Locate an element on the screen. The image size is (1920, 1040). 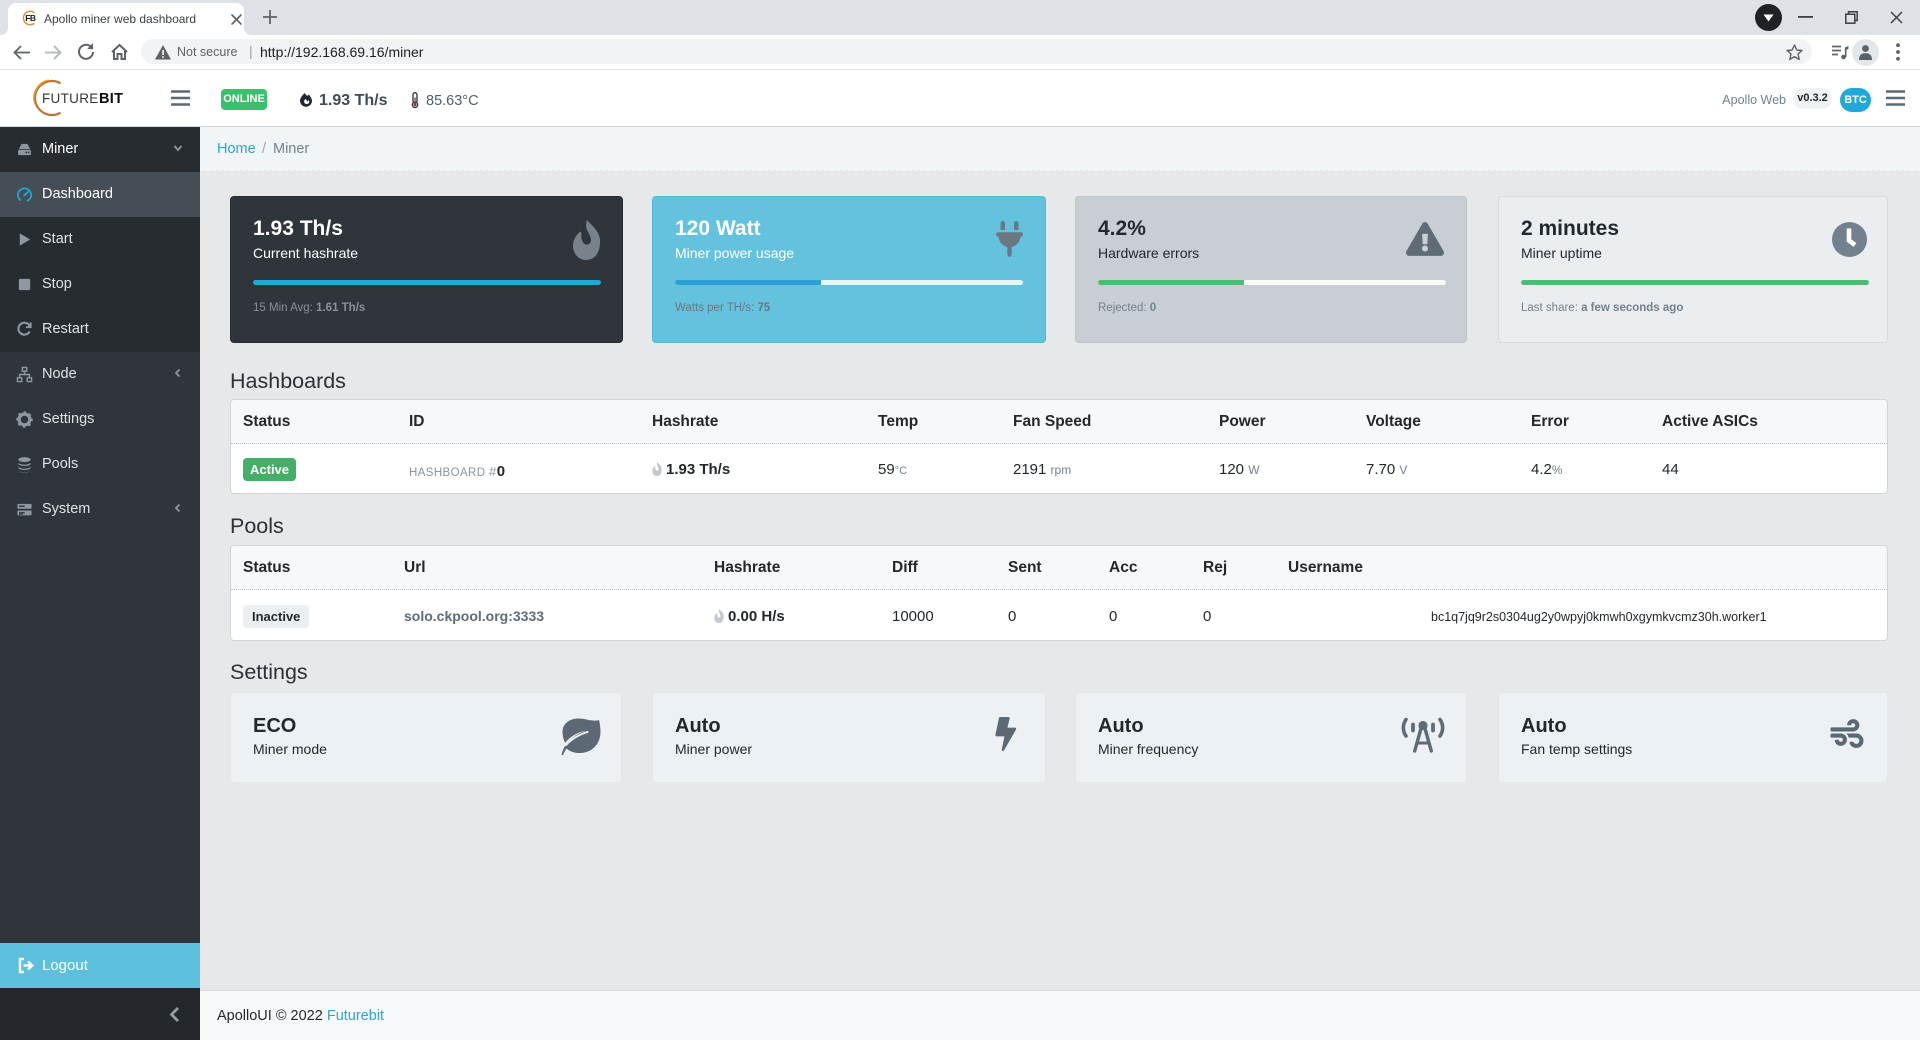
svg-text: FB is located at coordinates (30, 18).